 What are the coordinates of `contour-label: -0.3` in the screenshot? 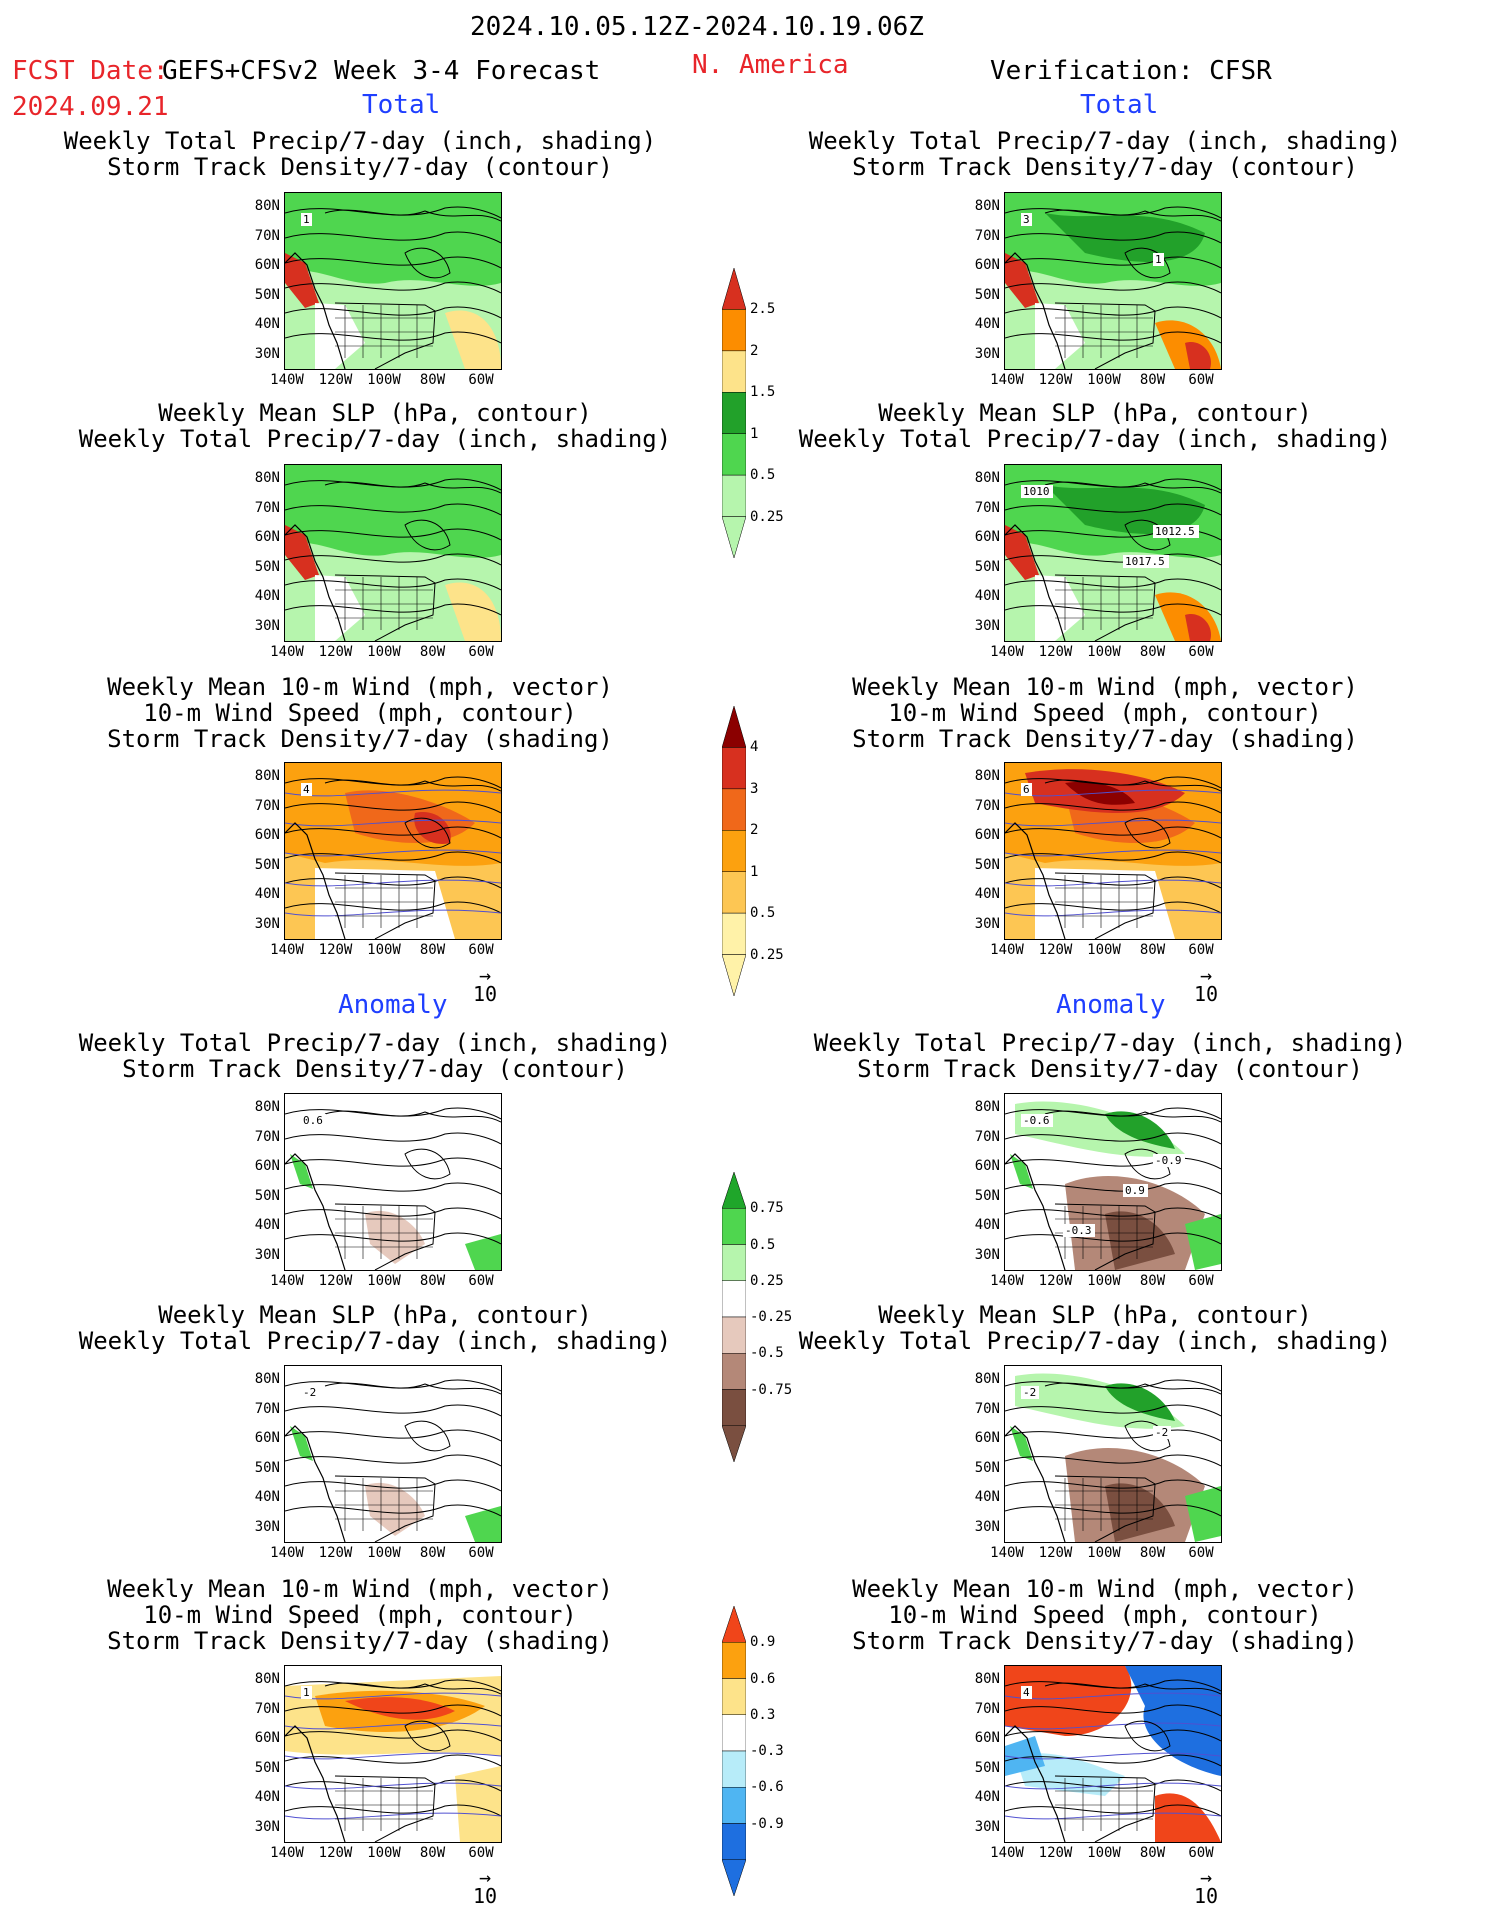 It's located at (1079, 1230).